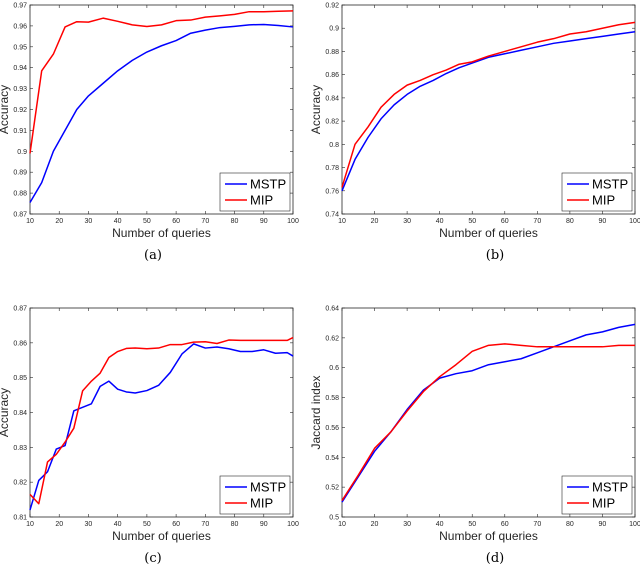 The height and width of the screenshot is (571, 640). Describe the element at coordinates (153, 255) in the screenshot. I see `panel-caption: (a)` at that location.